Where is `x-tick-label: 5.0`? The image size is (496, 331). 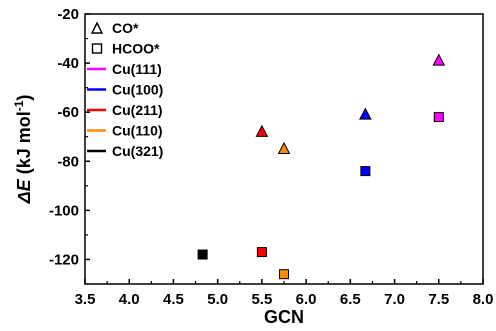
x-tick-label: 5.0 is located at coordinates (217, 299).